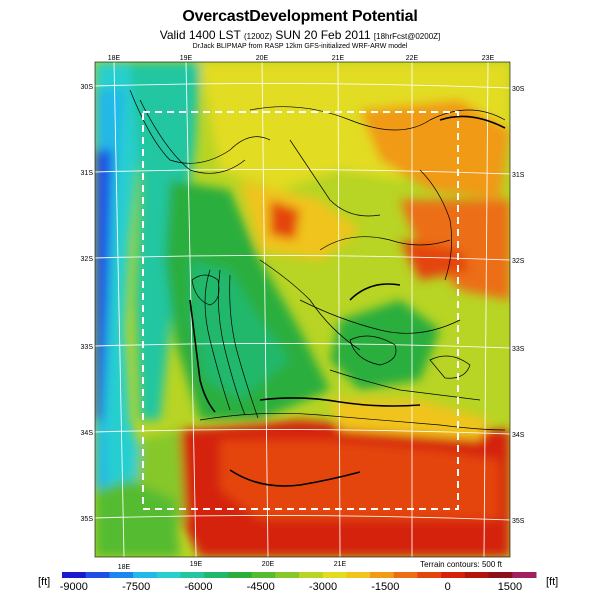  What do you see at coordinates (87, 519) in the screenshot?
I see `left-lat-label: 35S` at bounding box center [87, 519].